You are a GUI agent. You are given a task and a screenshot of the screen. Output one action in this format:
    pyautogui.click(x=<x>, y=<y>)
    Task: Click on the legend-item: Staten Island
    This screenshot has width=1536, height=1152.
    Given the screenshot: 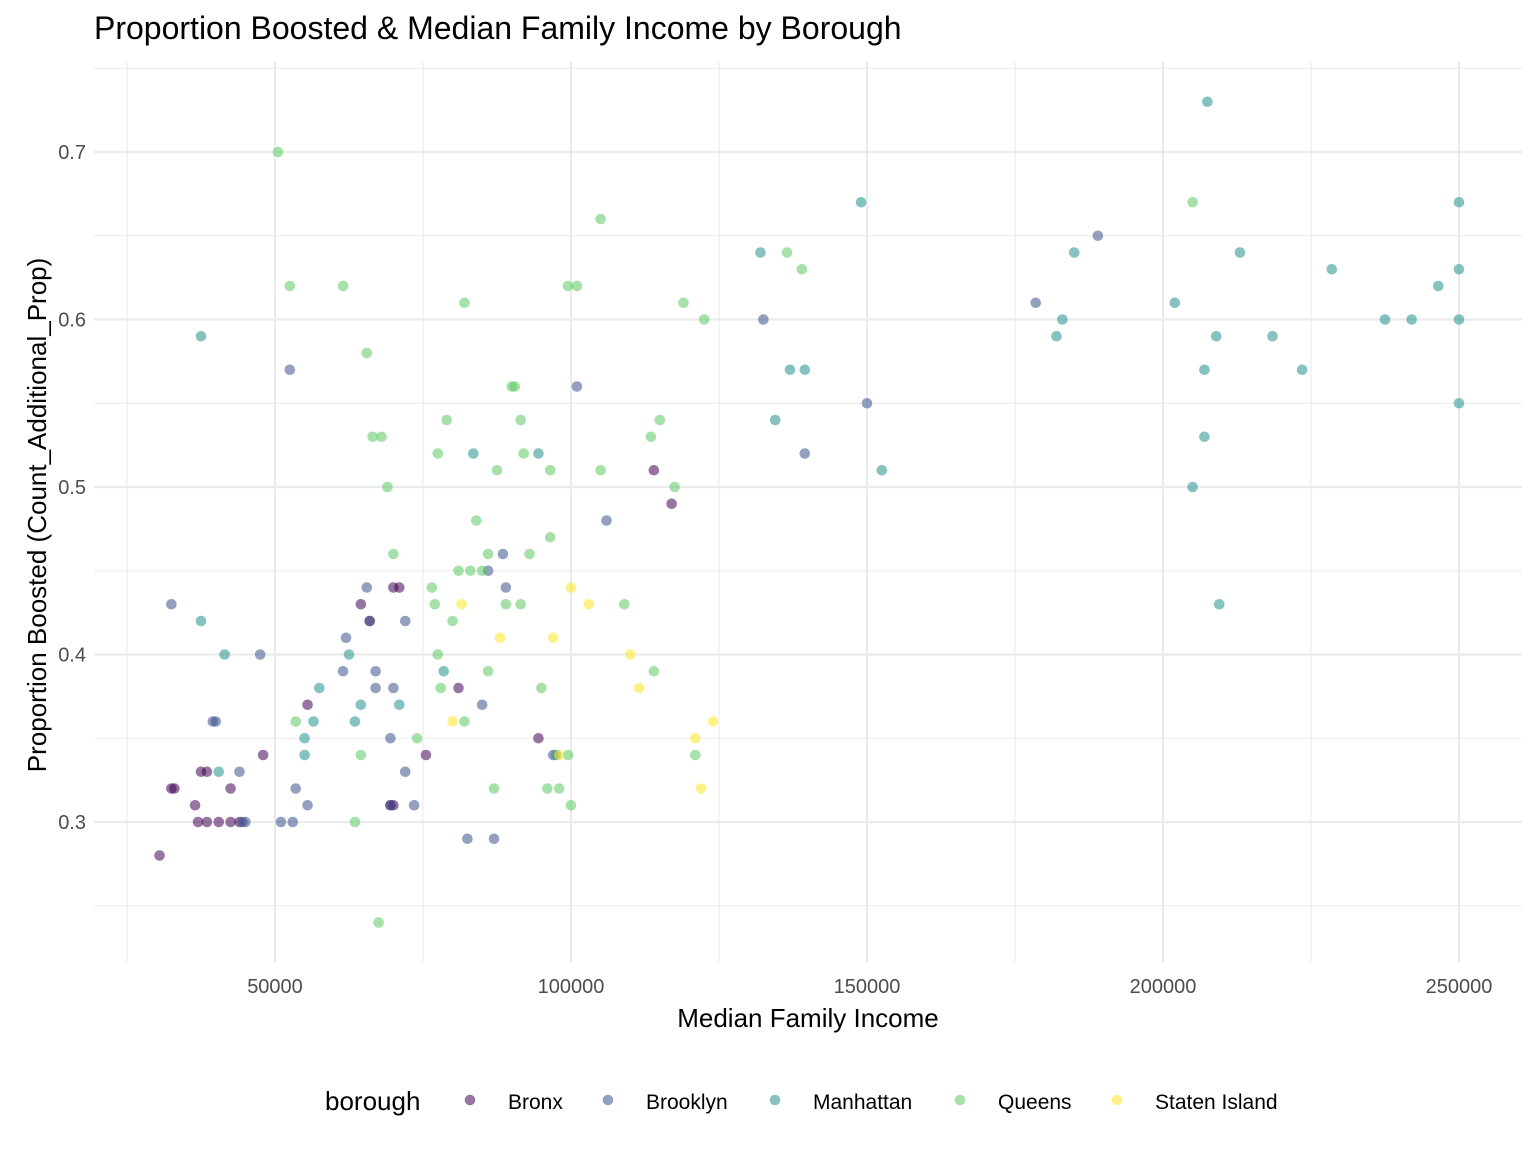 What is the action you would take?
    pyautogui.click(x=1194, y=1102)
    